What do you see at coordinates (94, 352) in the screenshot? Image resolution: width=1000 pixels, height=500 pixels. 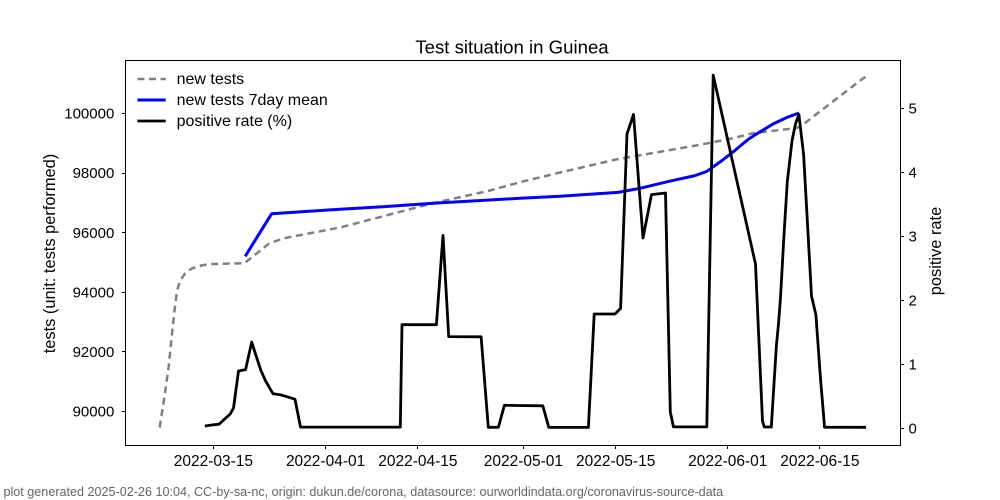 I see `svg-text: 92000` at bounding box center [94, 352].